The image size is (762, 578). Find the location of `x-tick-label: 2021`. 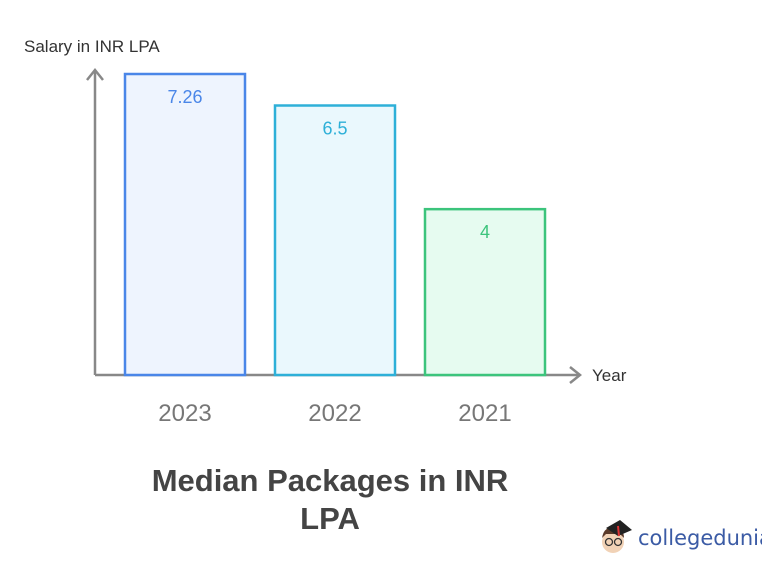

x-tick-label: 2021 is located at coordinates (484, 413).